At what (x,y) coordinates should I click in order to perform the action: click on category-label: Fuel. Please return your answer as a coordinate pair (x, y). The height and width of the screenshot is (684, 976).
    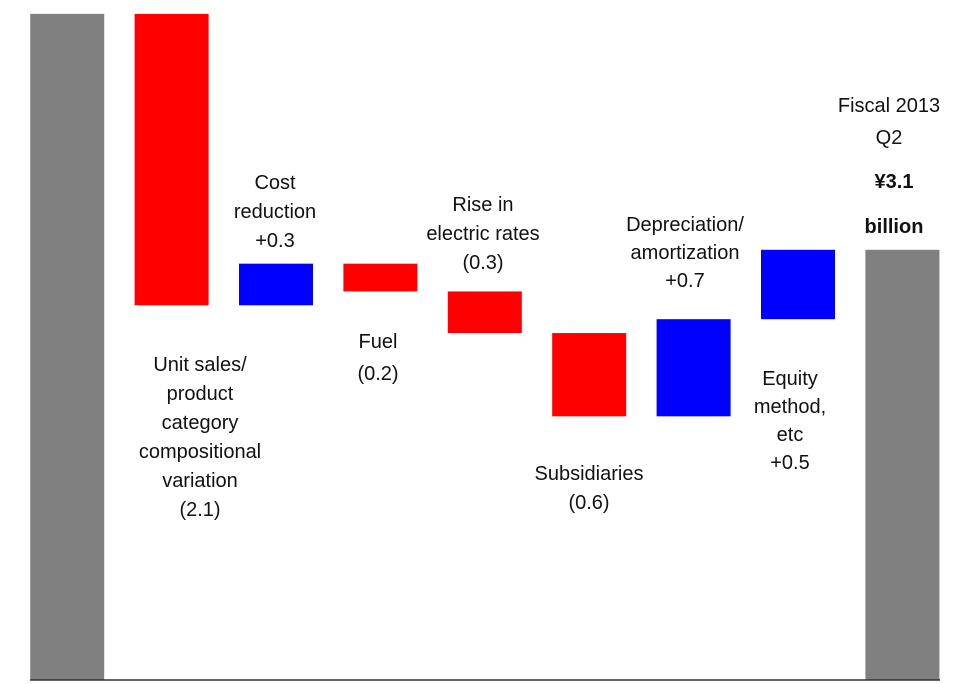
    Looking at the image, I should click on (378, 342).